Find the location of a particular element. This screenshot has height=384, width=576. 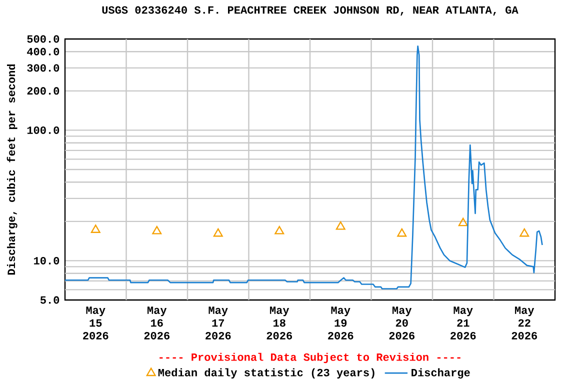

legend-label: Discharge is located at coordinates (441, 373).